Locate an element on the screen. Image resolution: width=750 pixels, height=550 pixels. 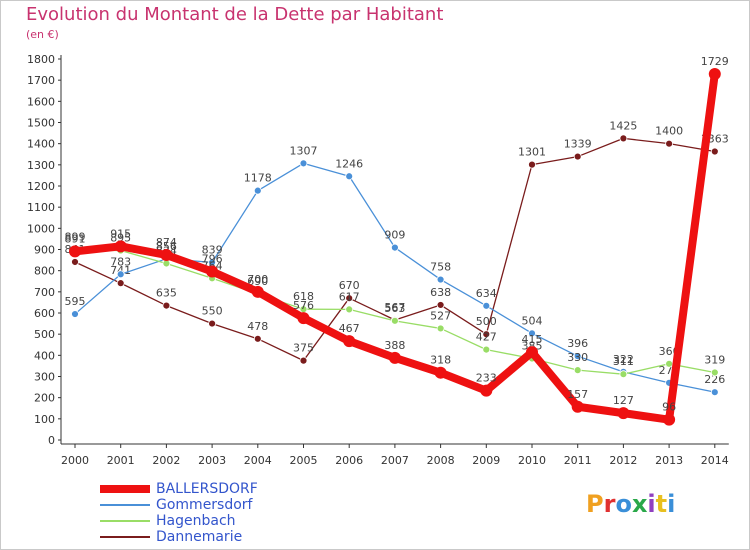
data-label-hagenbach: 427 is located at coordinates (486, 337).